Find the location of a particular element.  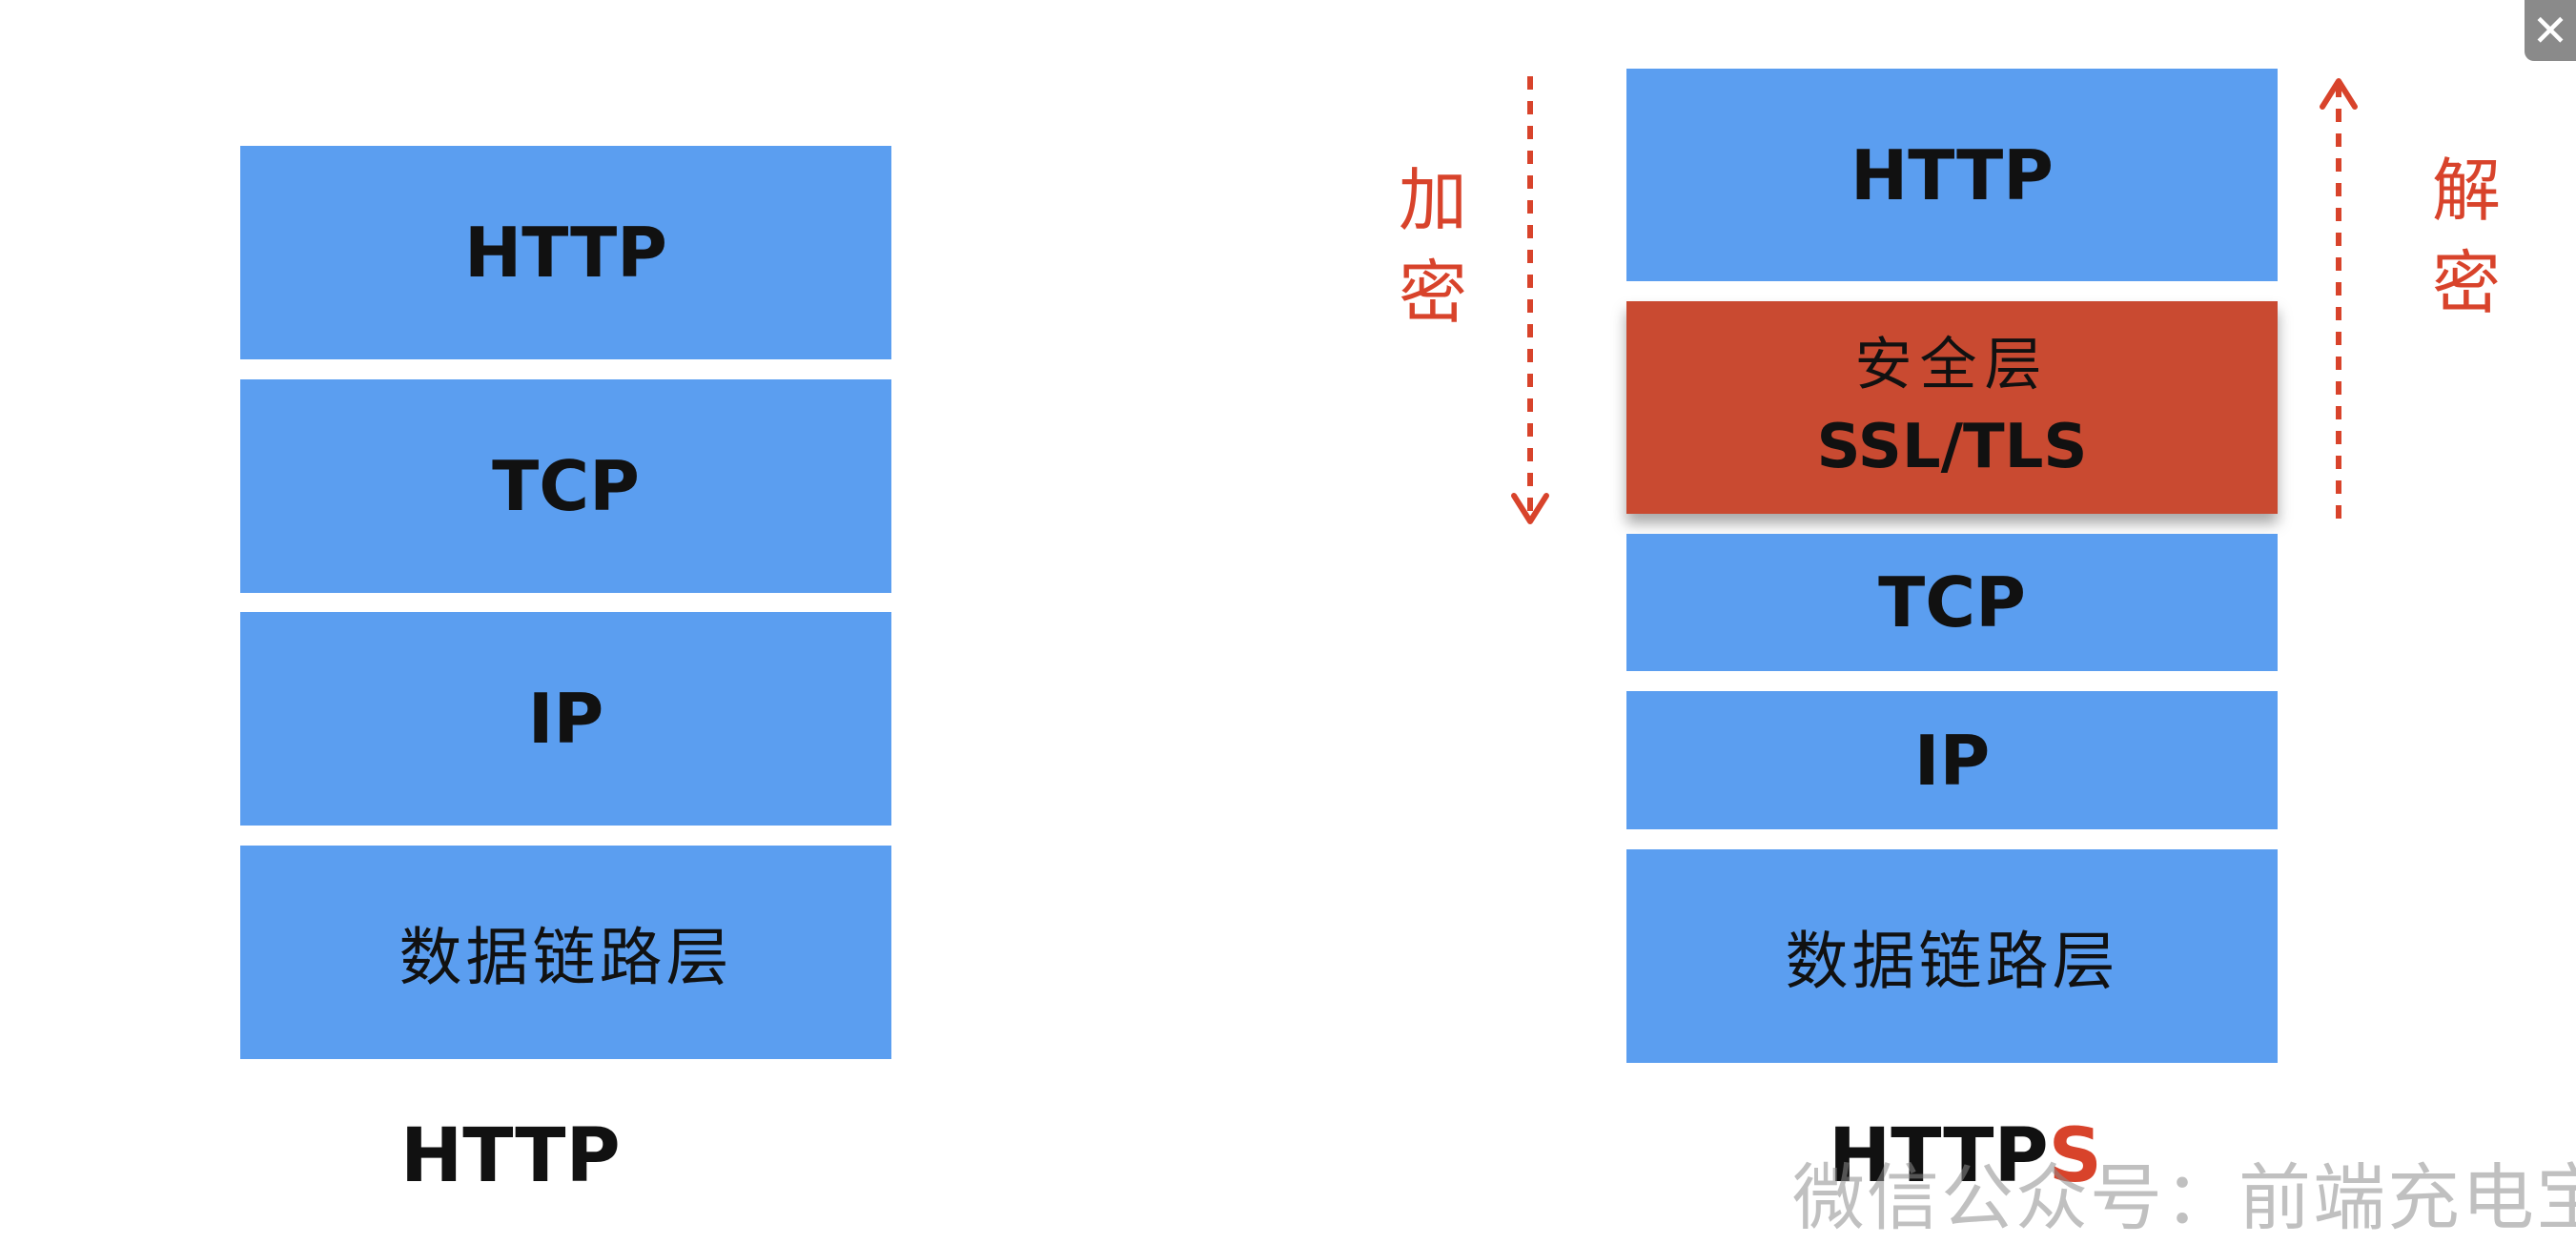

decrypt-label-char-2: 密 is located at coordinates (2466, 283).